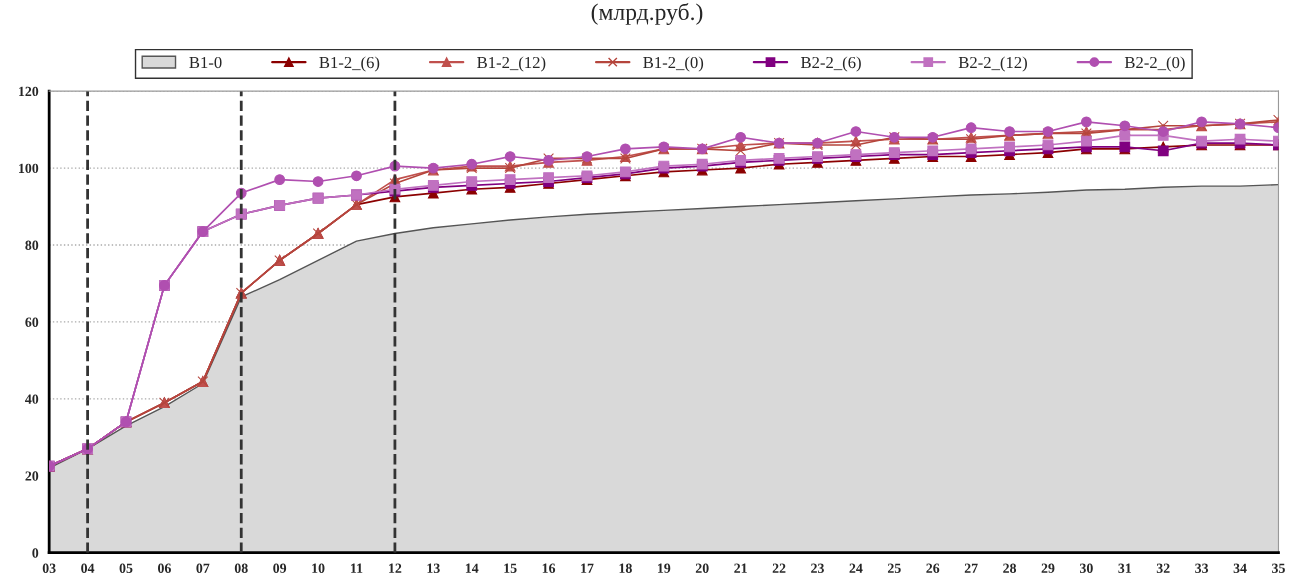  What do you see at coordinates (164, 568) in the screenshot?
I see `x-tick-label: 06` at bounding box center [164, 568].